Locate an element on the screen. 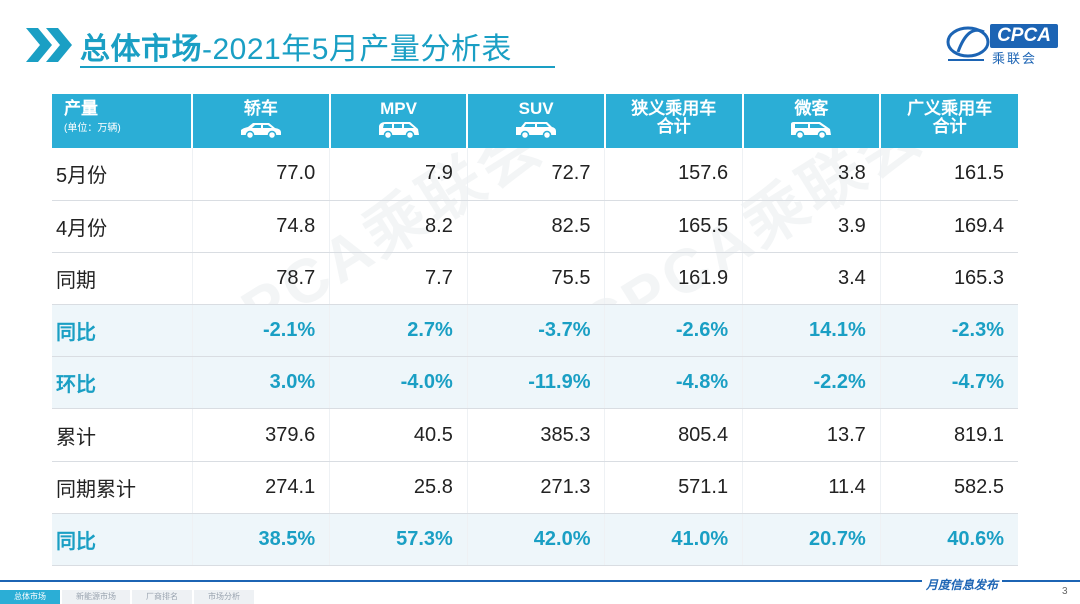 The width and height of the screenshot is (1080, 604). nav-item-nev-market: 新能源市场 is located at coordinates (96, 597).